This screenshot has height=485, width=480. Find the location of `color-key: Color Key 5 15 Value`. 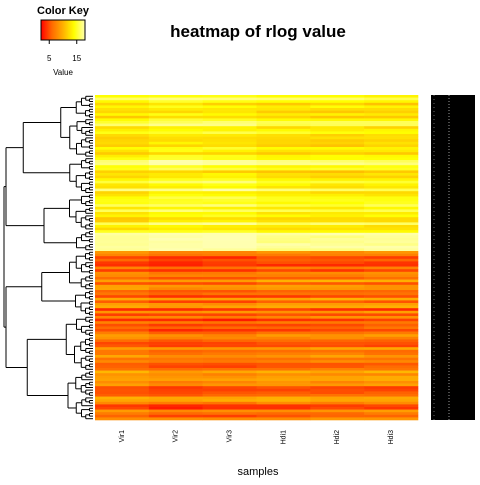

color-key: Color Key 5 15 Value is located at coordinates (63, 41).